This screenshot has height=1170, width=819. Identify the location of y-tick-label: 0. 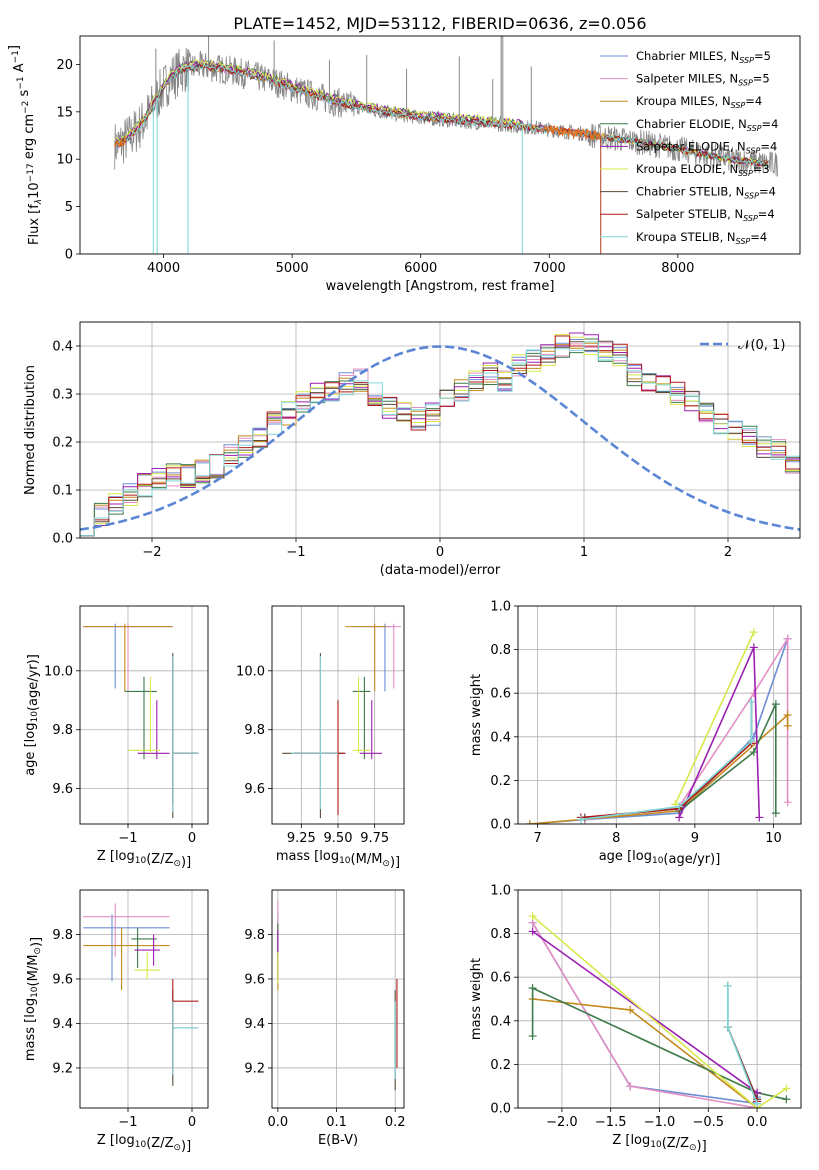
(69, 255).